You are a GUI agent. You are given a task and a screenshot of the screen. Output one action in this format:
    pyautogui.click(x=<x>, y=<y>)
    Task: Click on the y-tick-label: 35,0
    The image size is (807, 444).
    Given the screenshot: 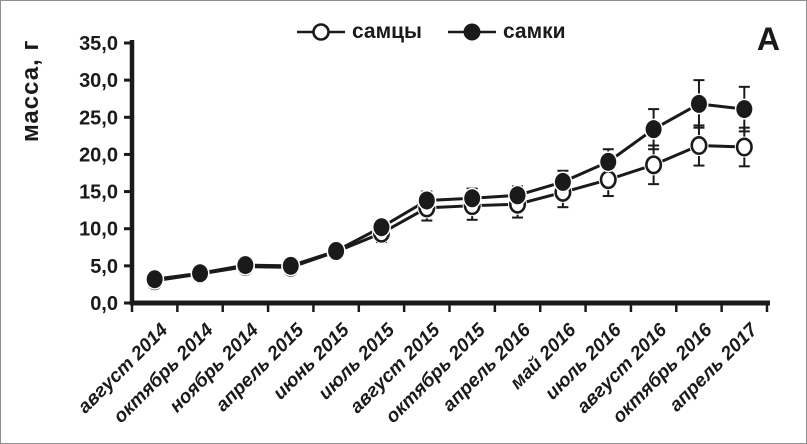 What is the action you would take?
    pyautogui.click(x=98, y=44)
    